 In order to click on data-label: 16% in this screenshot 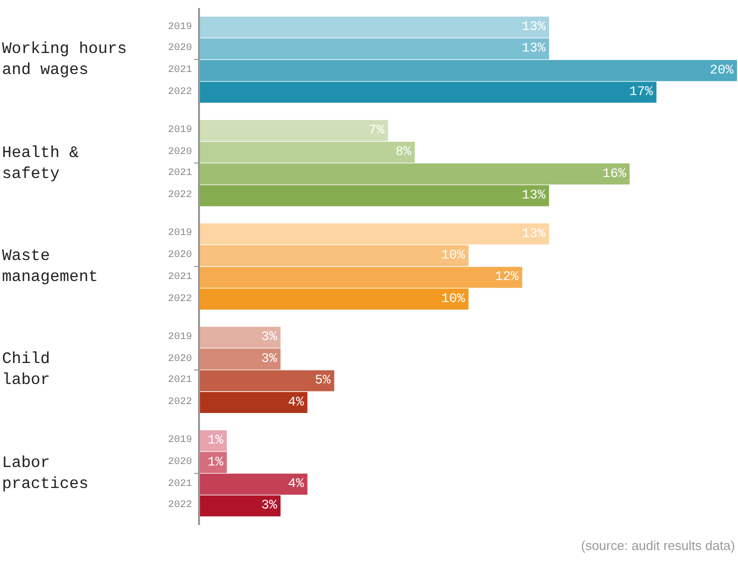, I will do `click(614, 173)`.